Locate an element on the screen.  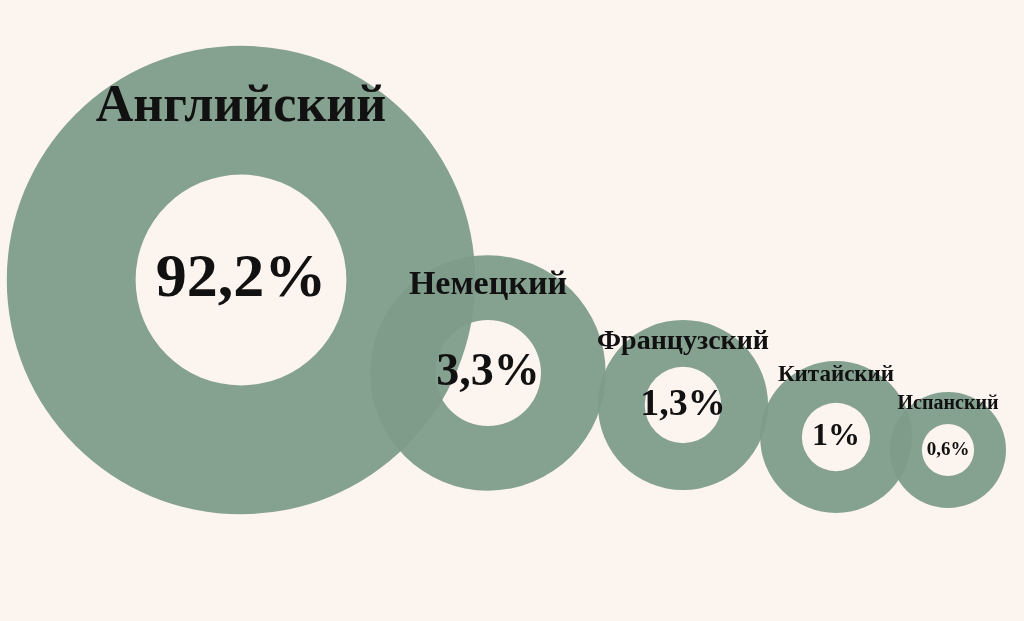
category-label: Английский is located at coordinates (241, 104).